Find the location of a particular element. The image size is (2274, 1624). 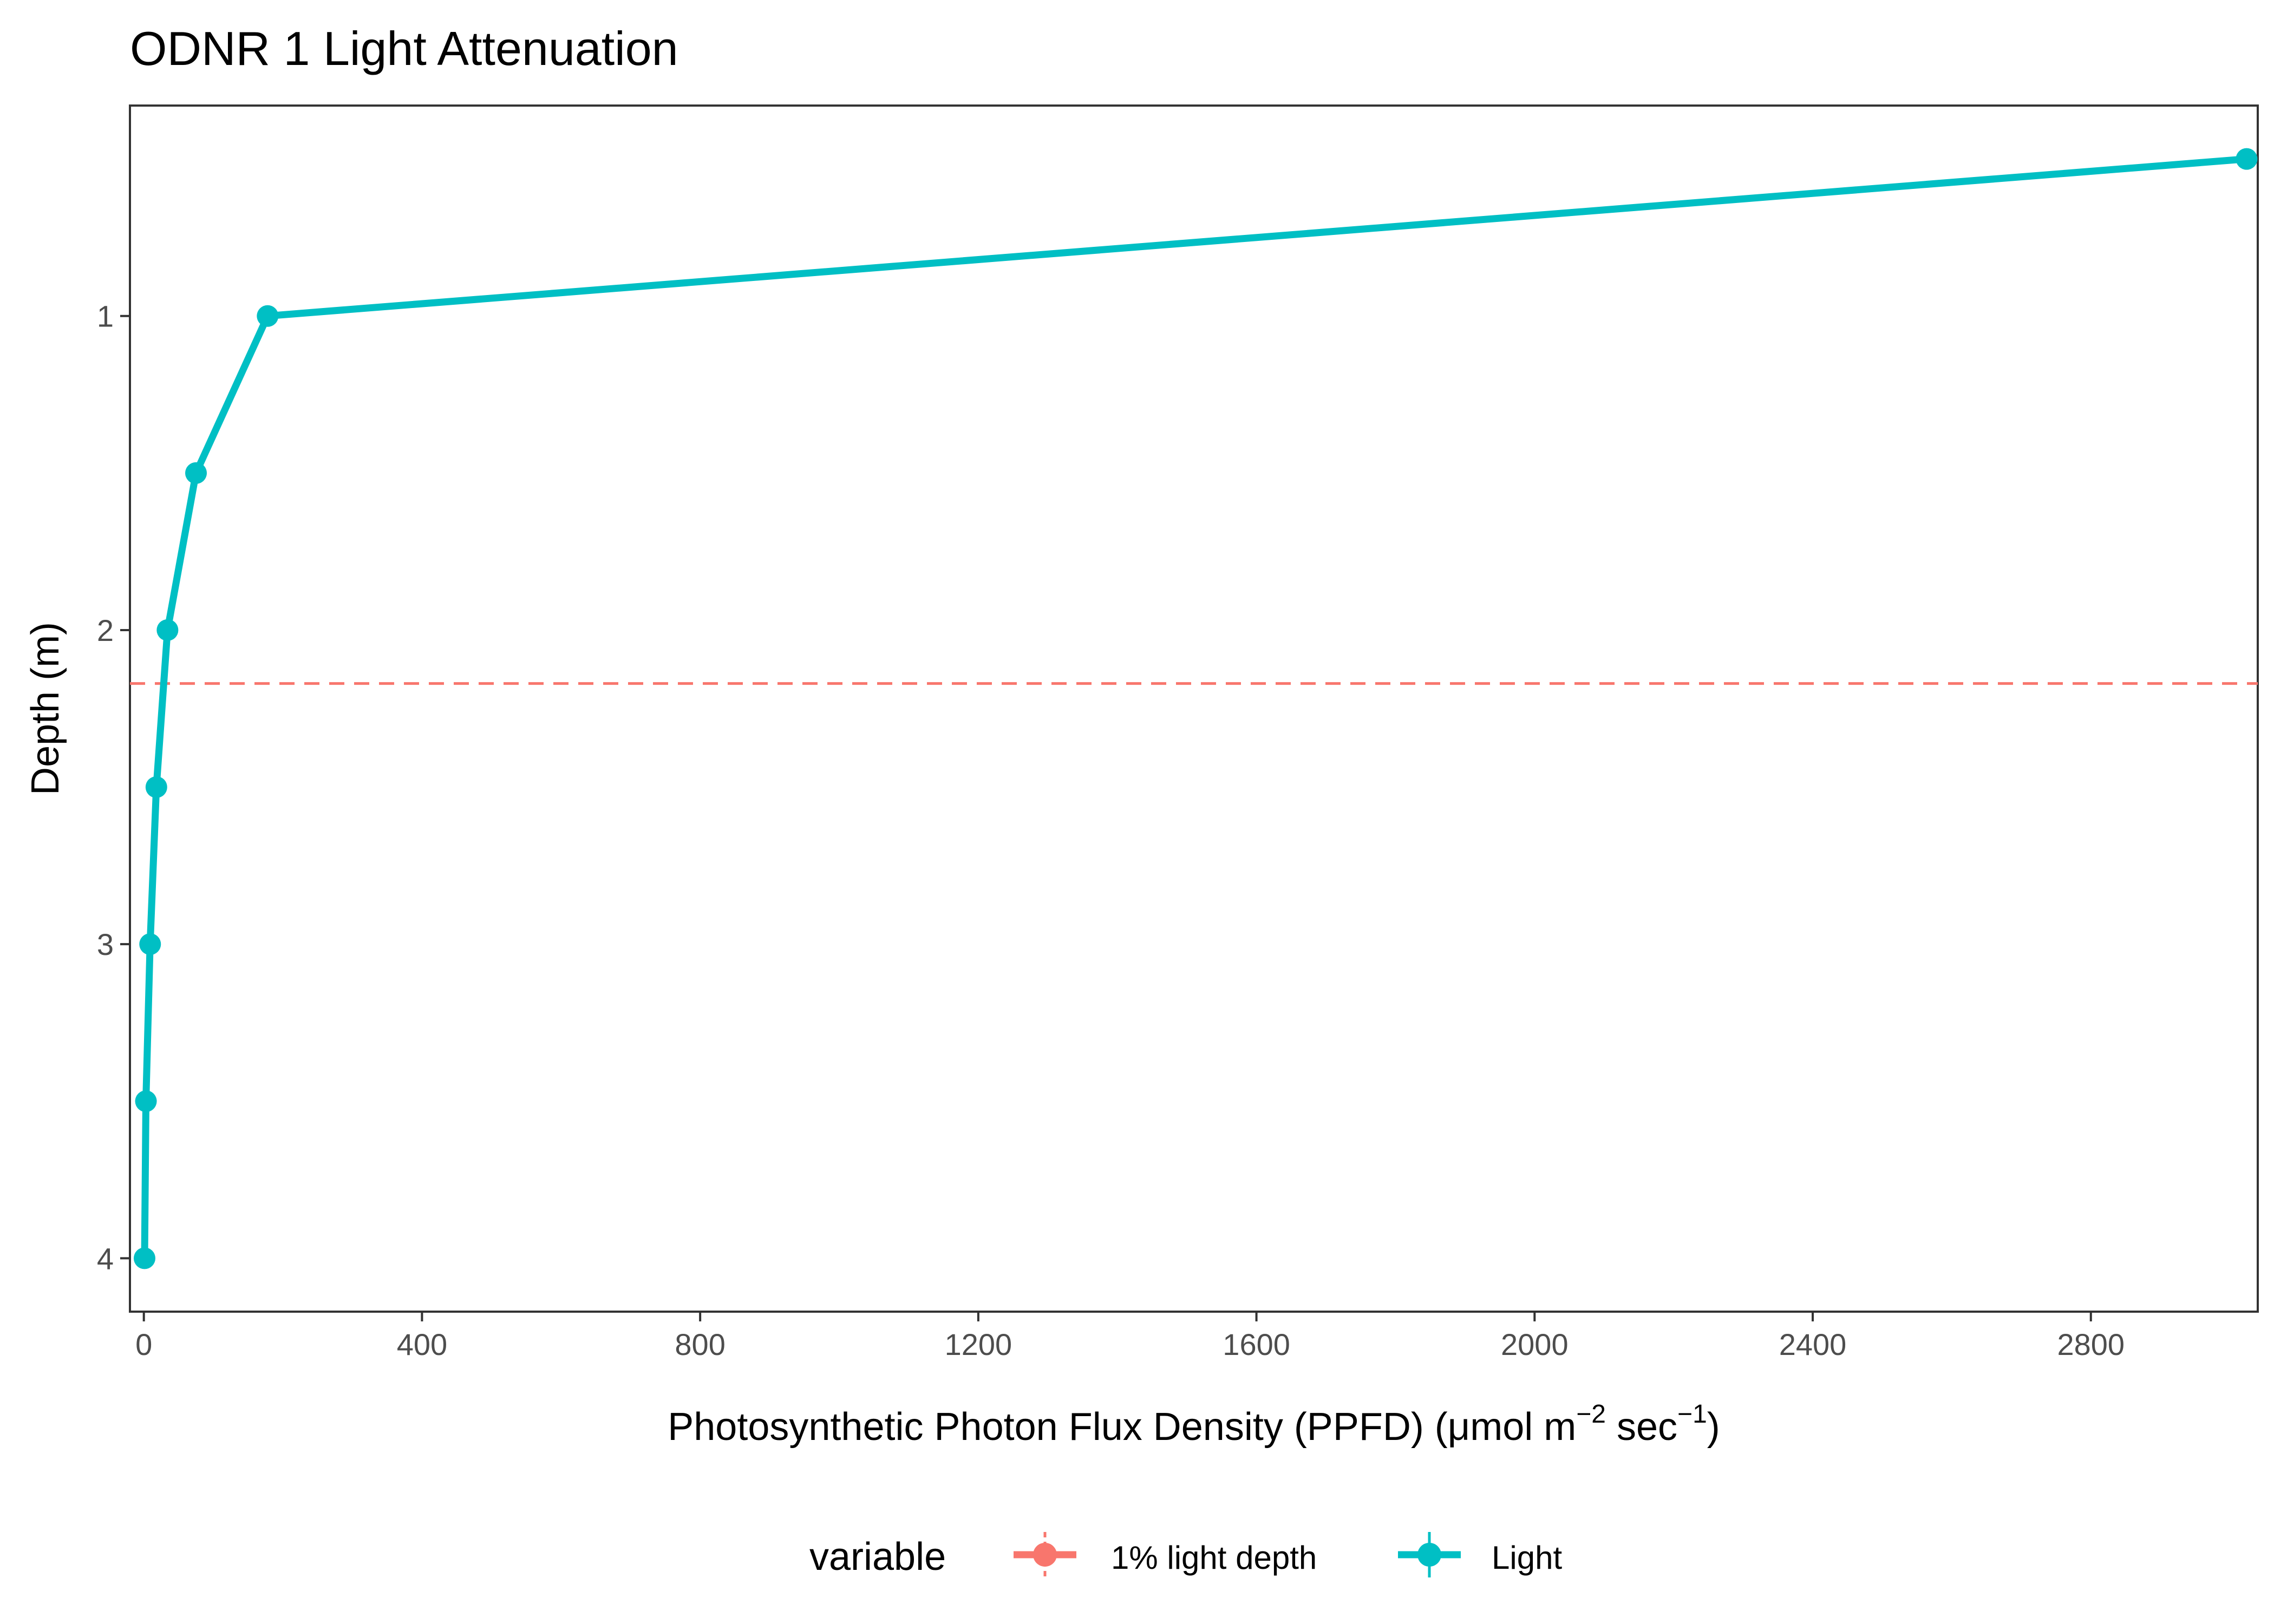

x-axis-title-end: ) is located at coordinates (1714, 1427).